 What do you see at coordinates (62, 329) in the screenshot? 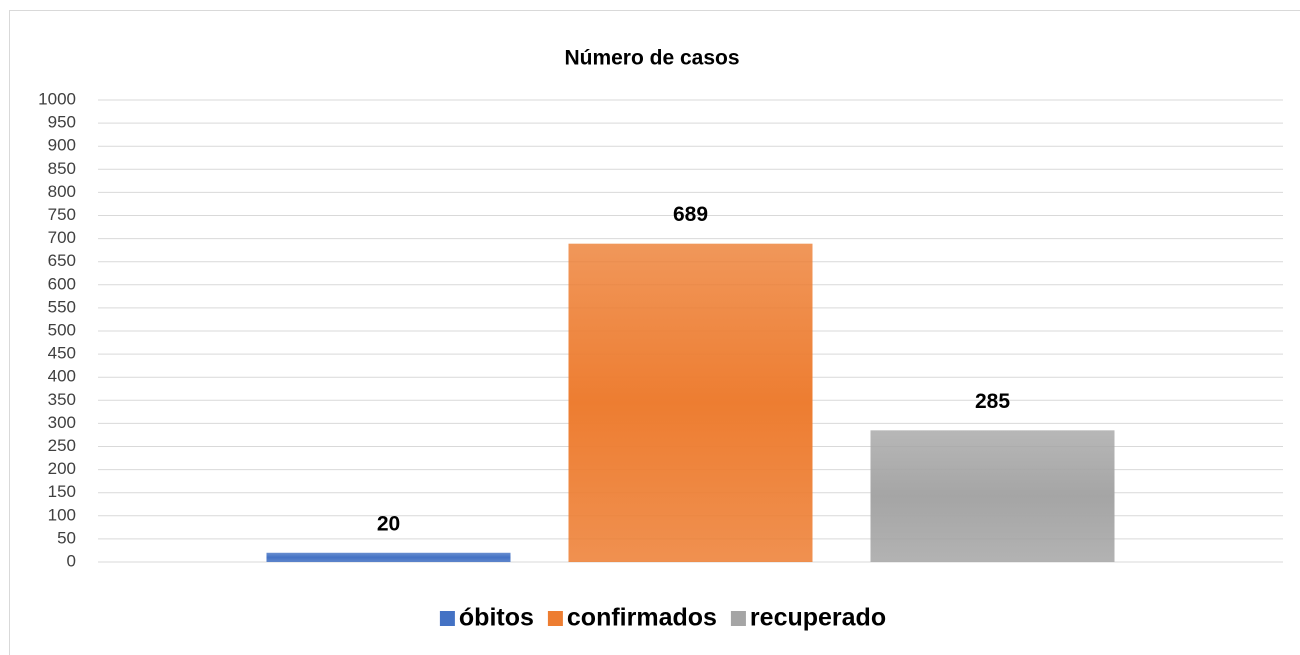
I see `y-tick-label: 500` at bounding box center [62, 329].